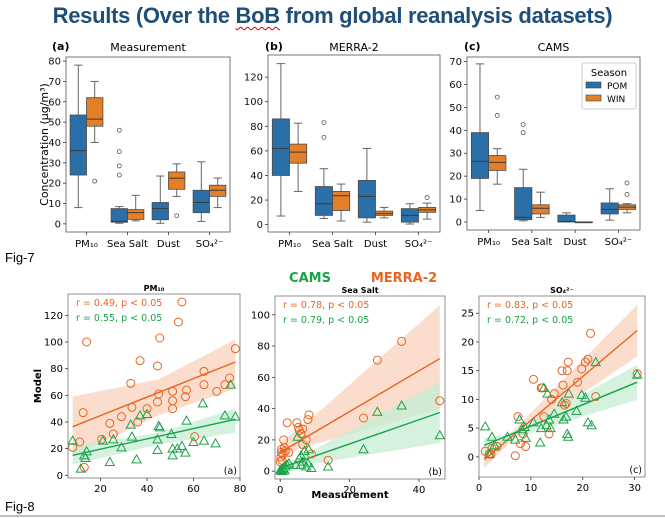 The width and height of the screenshot is (665, 518). I want to click on x-tick-label: 20, so click(349, 490).